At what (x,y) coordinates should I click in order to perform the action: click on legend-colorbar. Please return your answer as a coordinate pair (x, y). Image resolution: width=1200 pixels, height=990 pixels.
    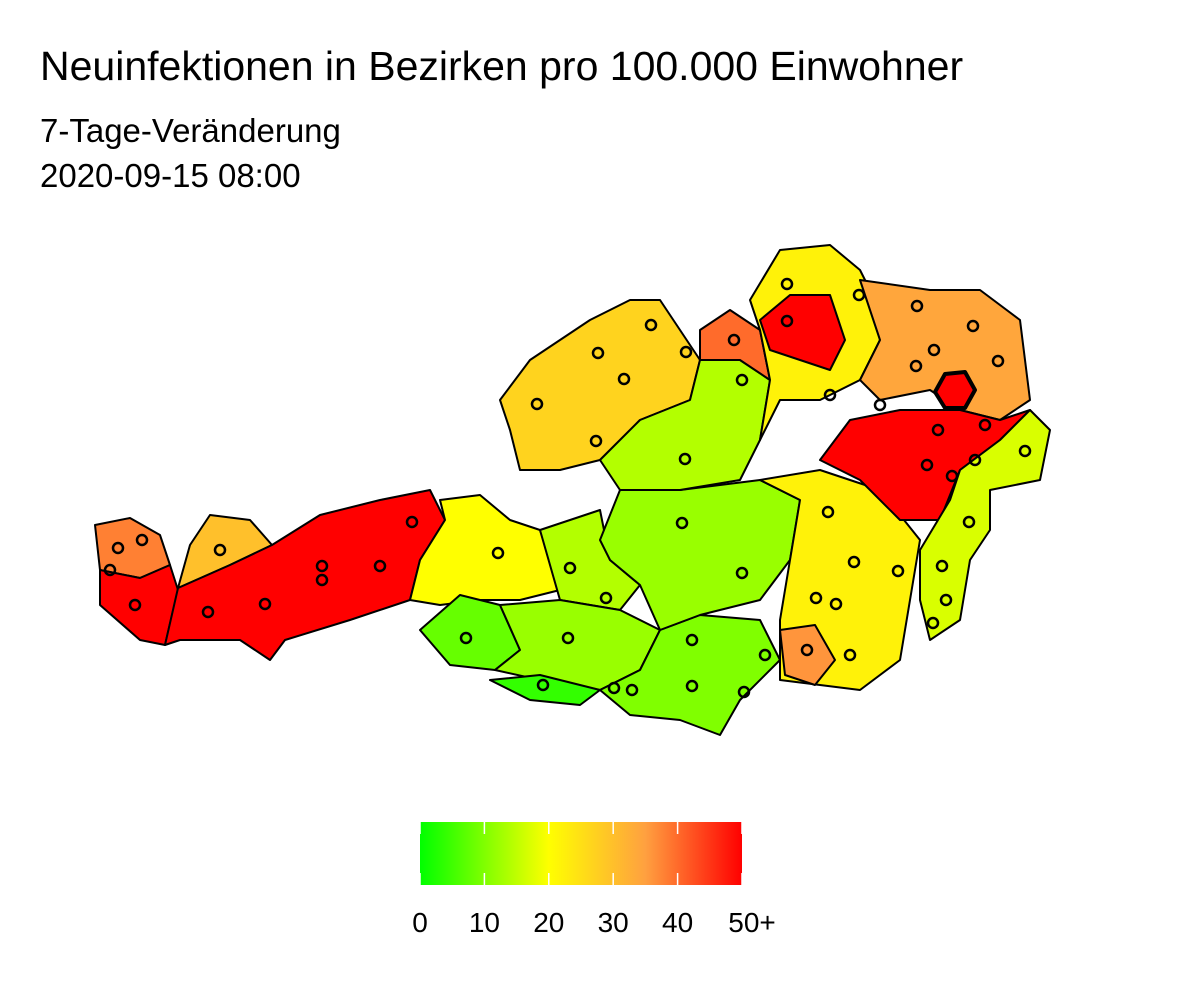
    Looking at the image, I should click on (581, 853).